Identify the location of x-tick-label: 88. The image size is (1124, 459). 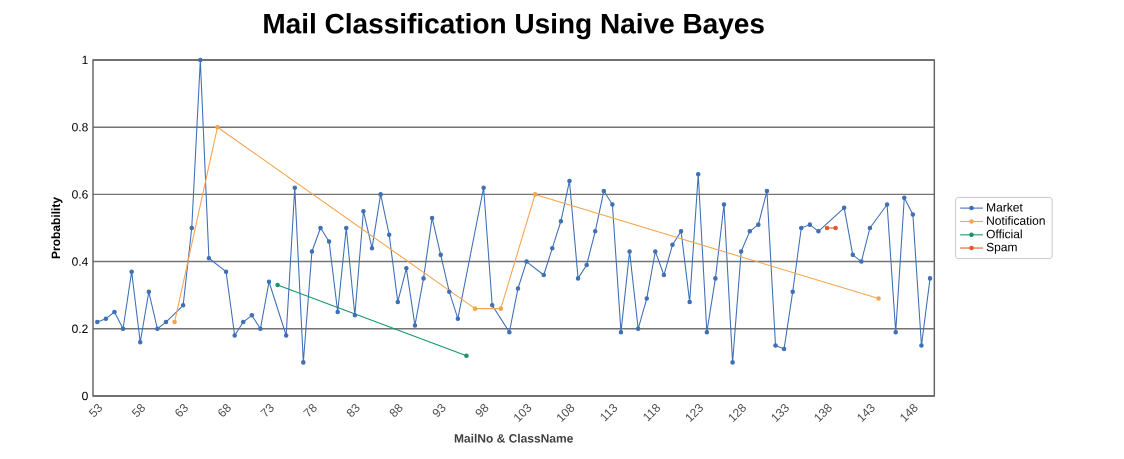
(396, 410).